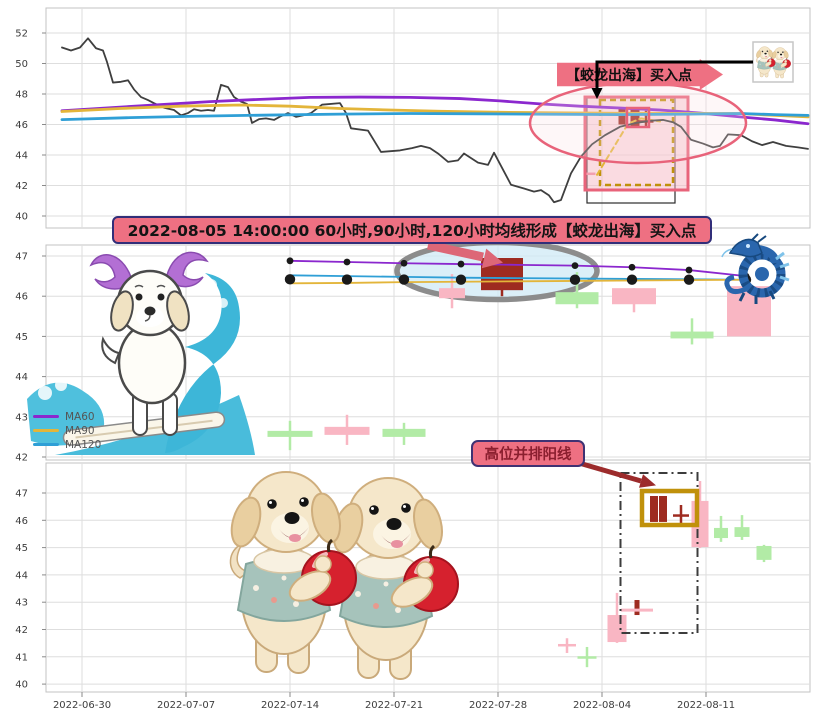  What do you see at coordinates (528, 453) in the screenshot?
I see `parallel-bullish-annotation: 高位并排阳线` at bounding box center [528, 453].